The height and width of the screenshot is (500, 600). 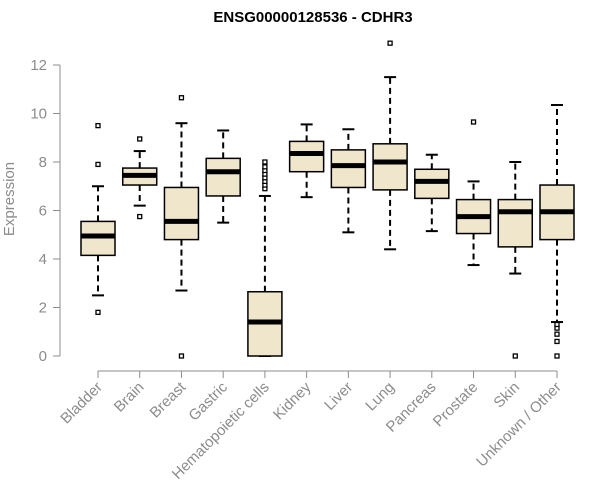 What do you see at coordinates (43, 162) in the screenshot?
I see `y-tick-label: 8` at bounding box center [43, 162].